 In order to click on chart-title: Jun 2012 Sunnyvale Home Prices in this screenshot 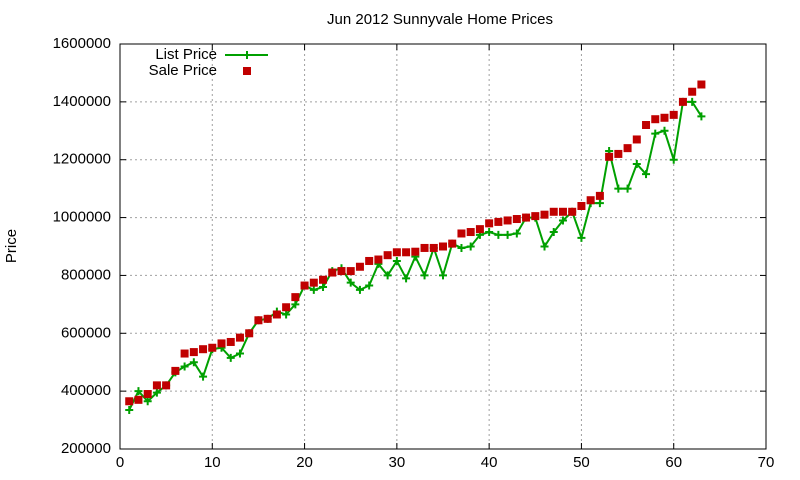, I will do `click(440, 19)`.